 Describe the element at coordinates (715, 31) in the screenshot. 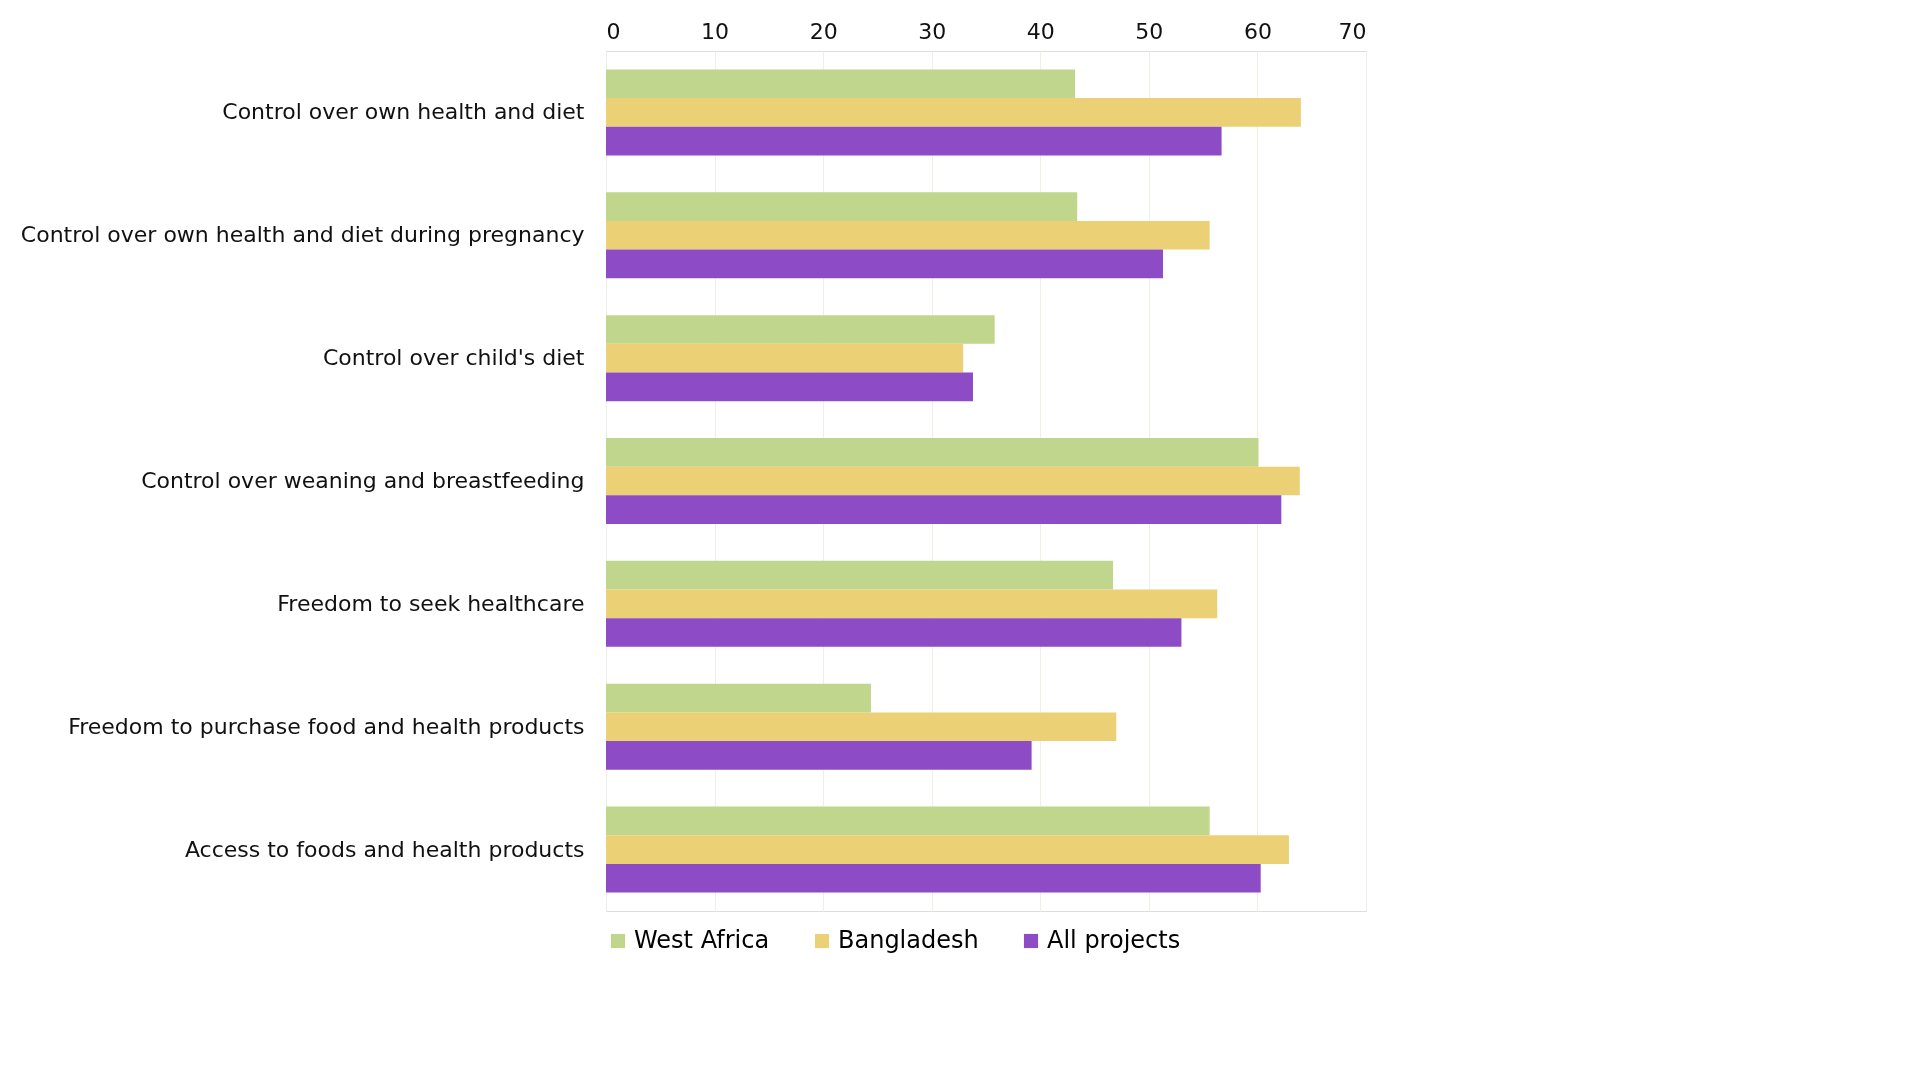

I see `x-tick-label: 10` at that location.